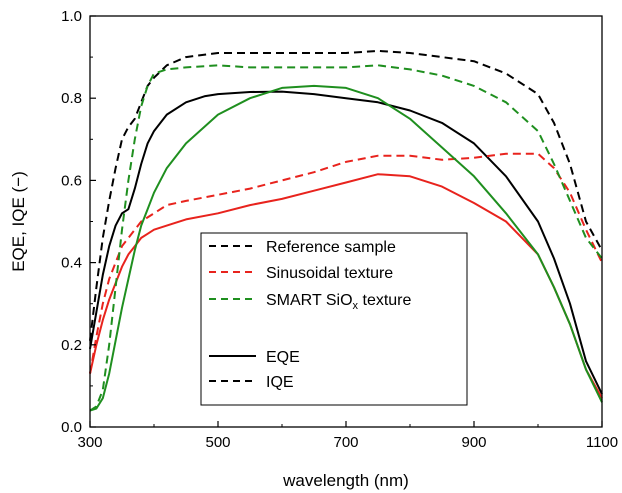 The width and height of the screenshot is (622, 493). Describe the element at coordinates (71, 345) in the screenshot. I see `y-tick-label: 0.2` at that location.